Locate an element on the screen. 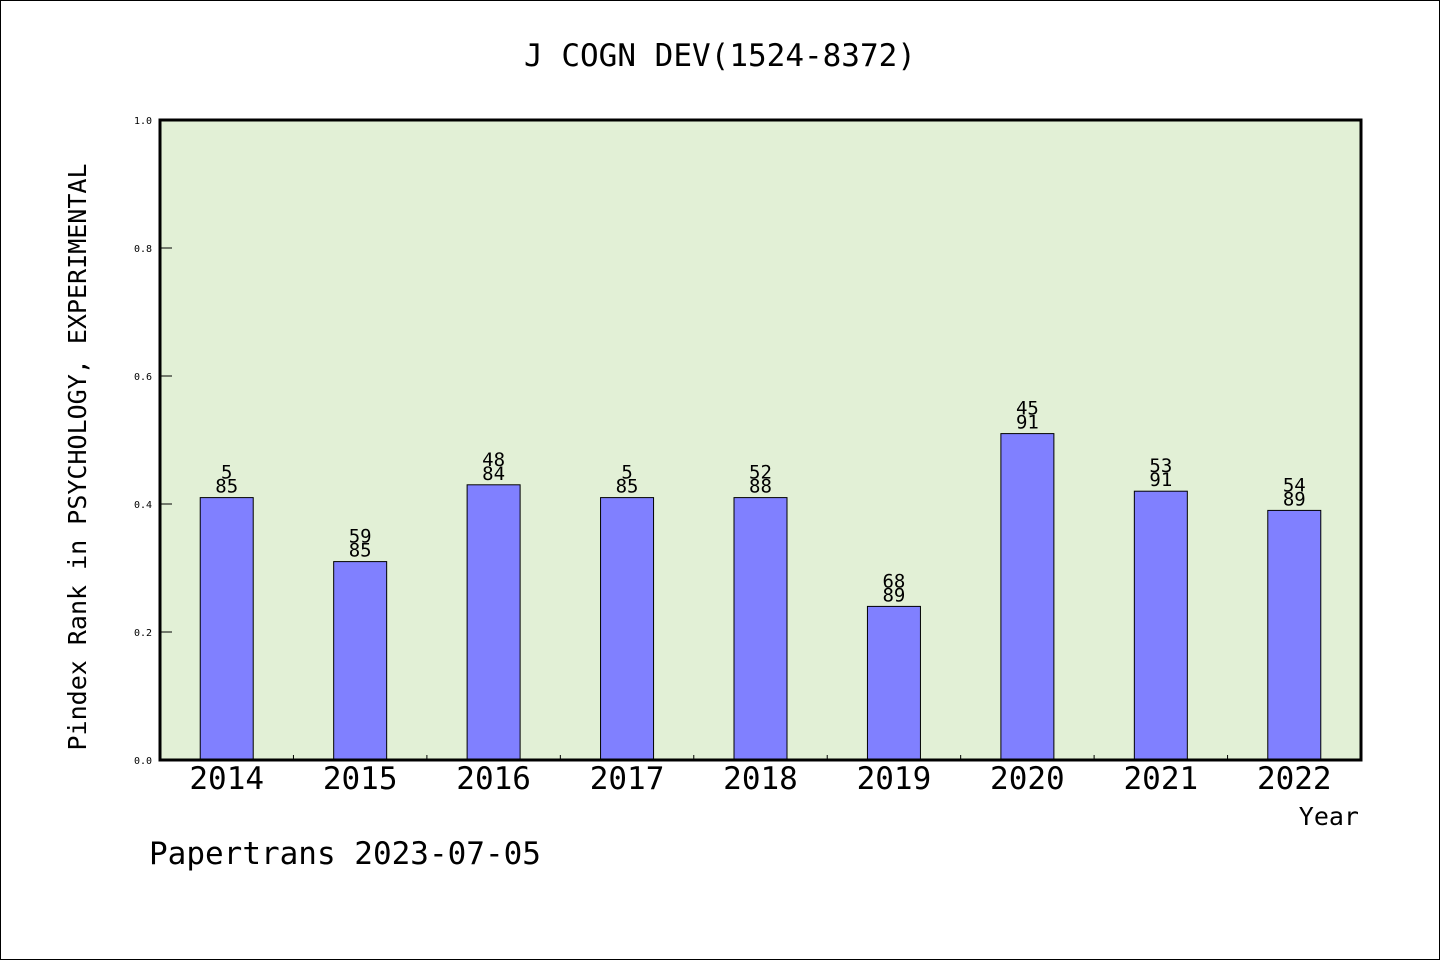 Image resolution: width=1440 pixels, height=960 pixels. bar-2021 is located at coordinates (1160, 625).